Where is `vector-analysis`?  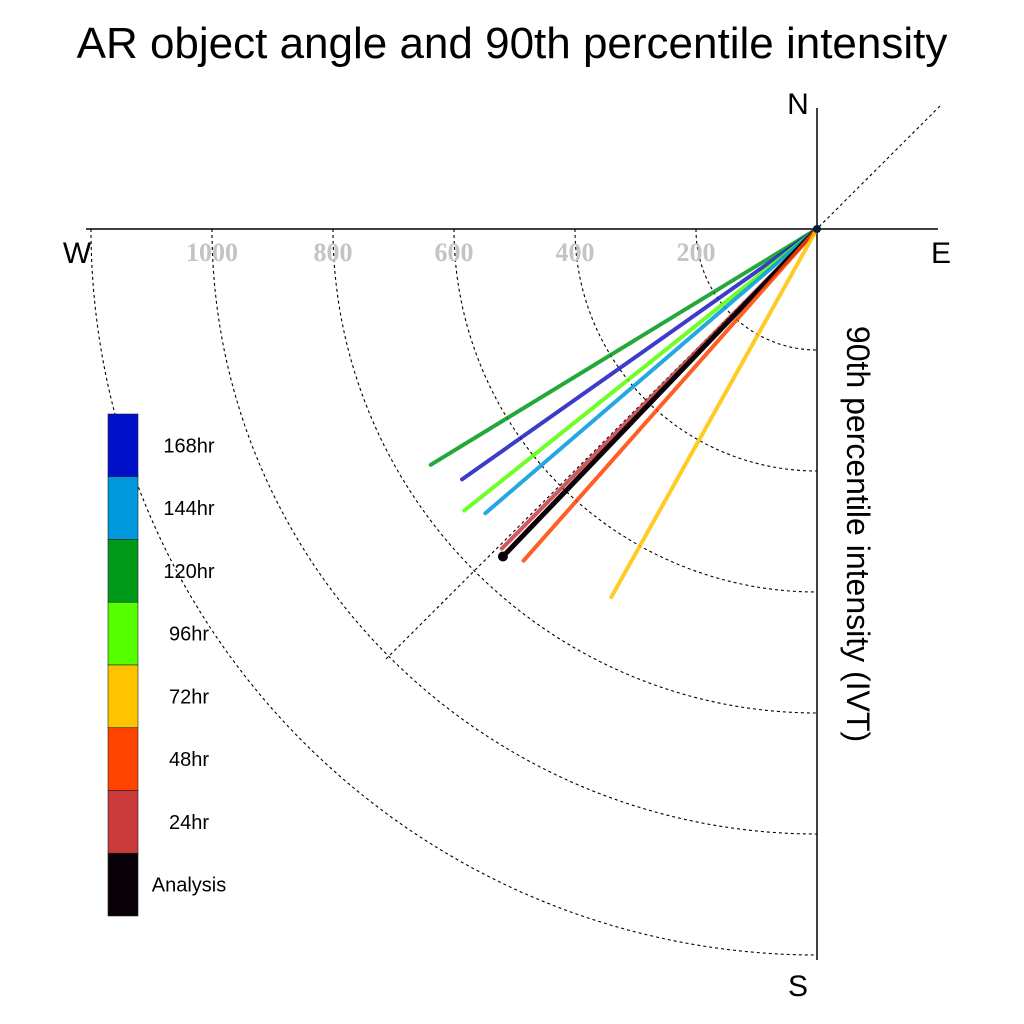
vector-analysis is located at coordinates (660, 392).